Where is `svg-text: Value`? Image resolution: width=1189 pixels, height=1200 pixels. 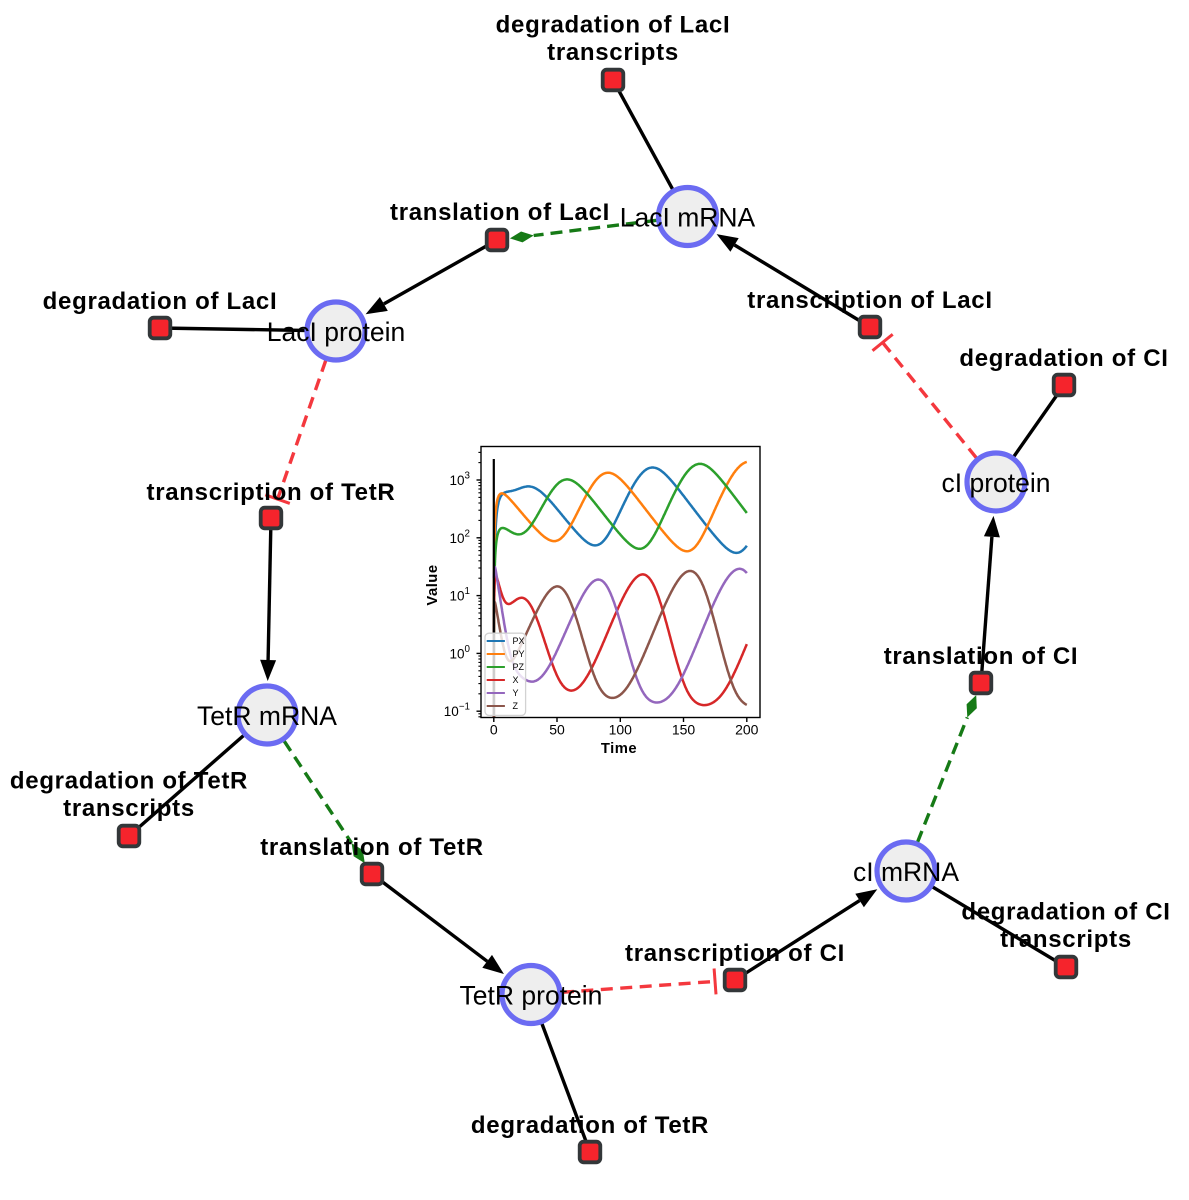 svg-text: Value is located at coordinates (433, 584).